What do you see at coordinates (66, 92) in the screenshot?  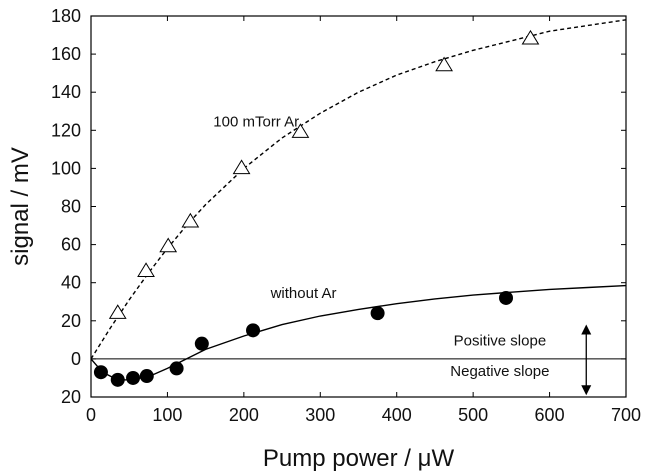 I see `y-tick-label: 140` at bounding box center [66, 92].